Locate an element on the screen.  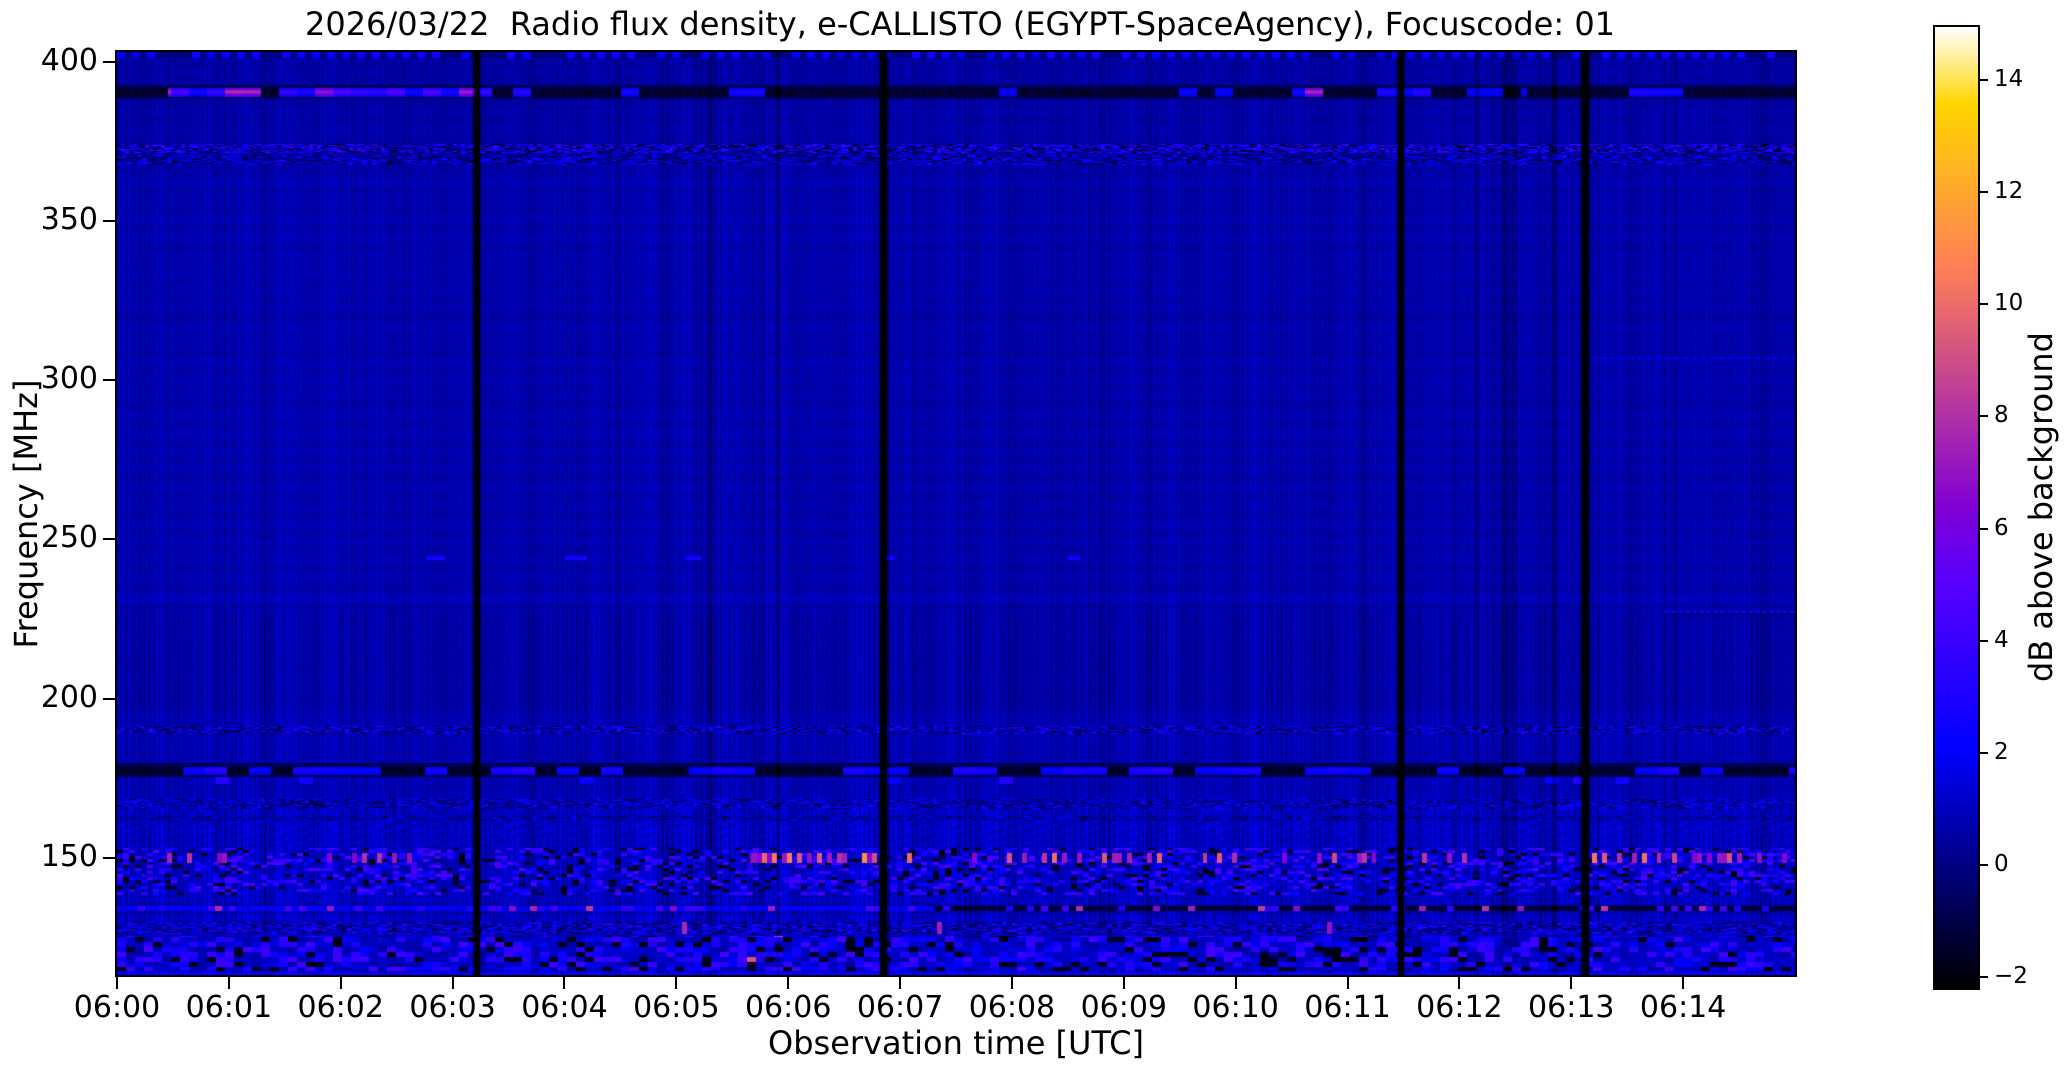
x-tick-label: 06:05 is located at coordinates (676, 1007).